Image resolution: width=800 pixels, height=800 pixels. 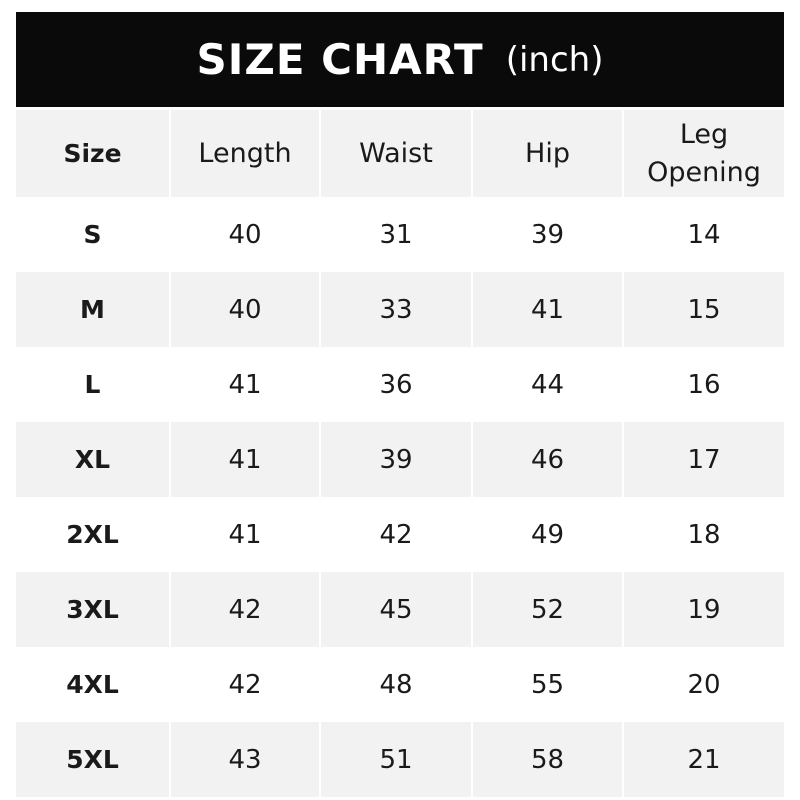 What do you see at coordinates (703, 153) in the screenshot?
I see `column-header: Leg Opening` at bounding box center [703, 153].